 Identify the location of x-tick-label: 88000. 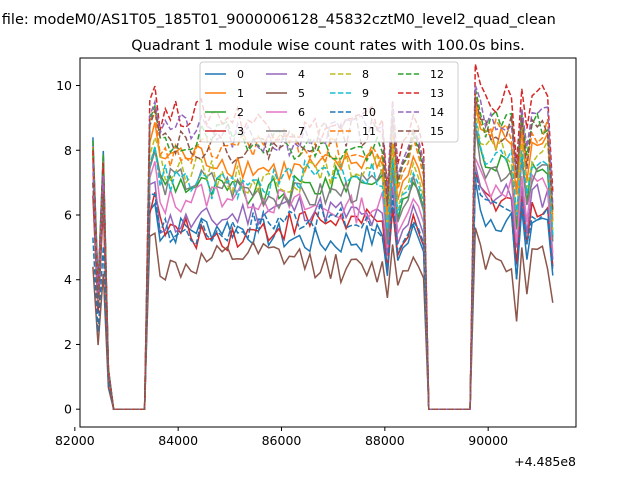
(385, 440).